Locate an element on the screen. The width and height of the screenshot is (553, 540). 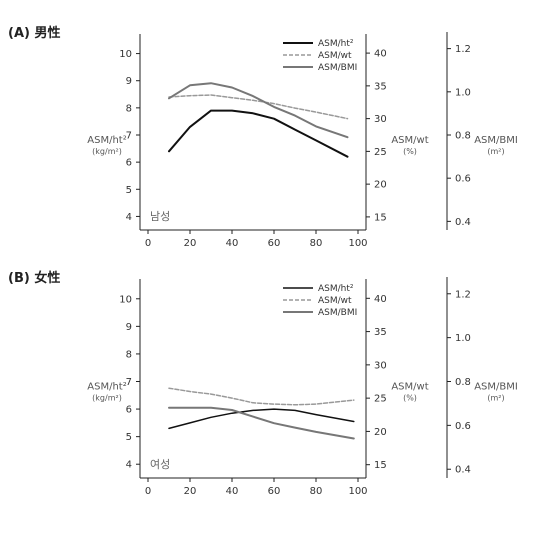
panela-x-tick-label: 20 is located at coordinates (190, 243).